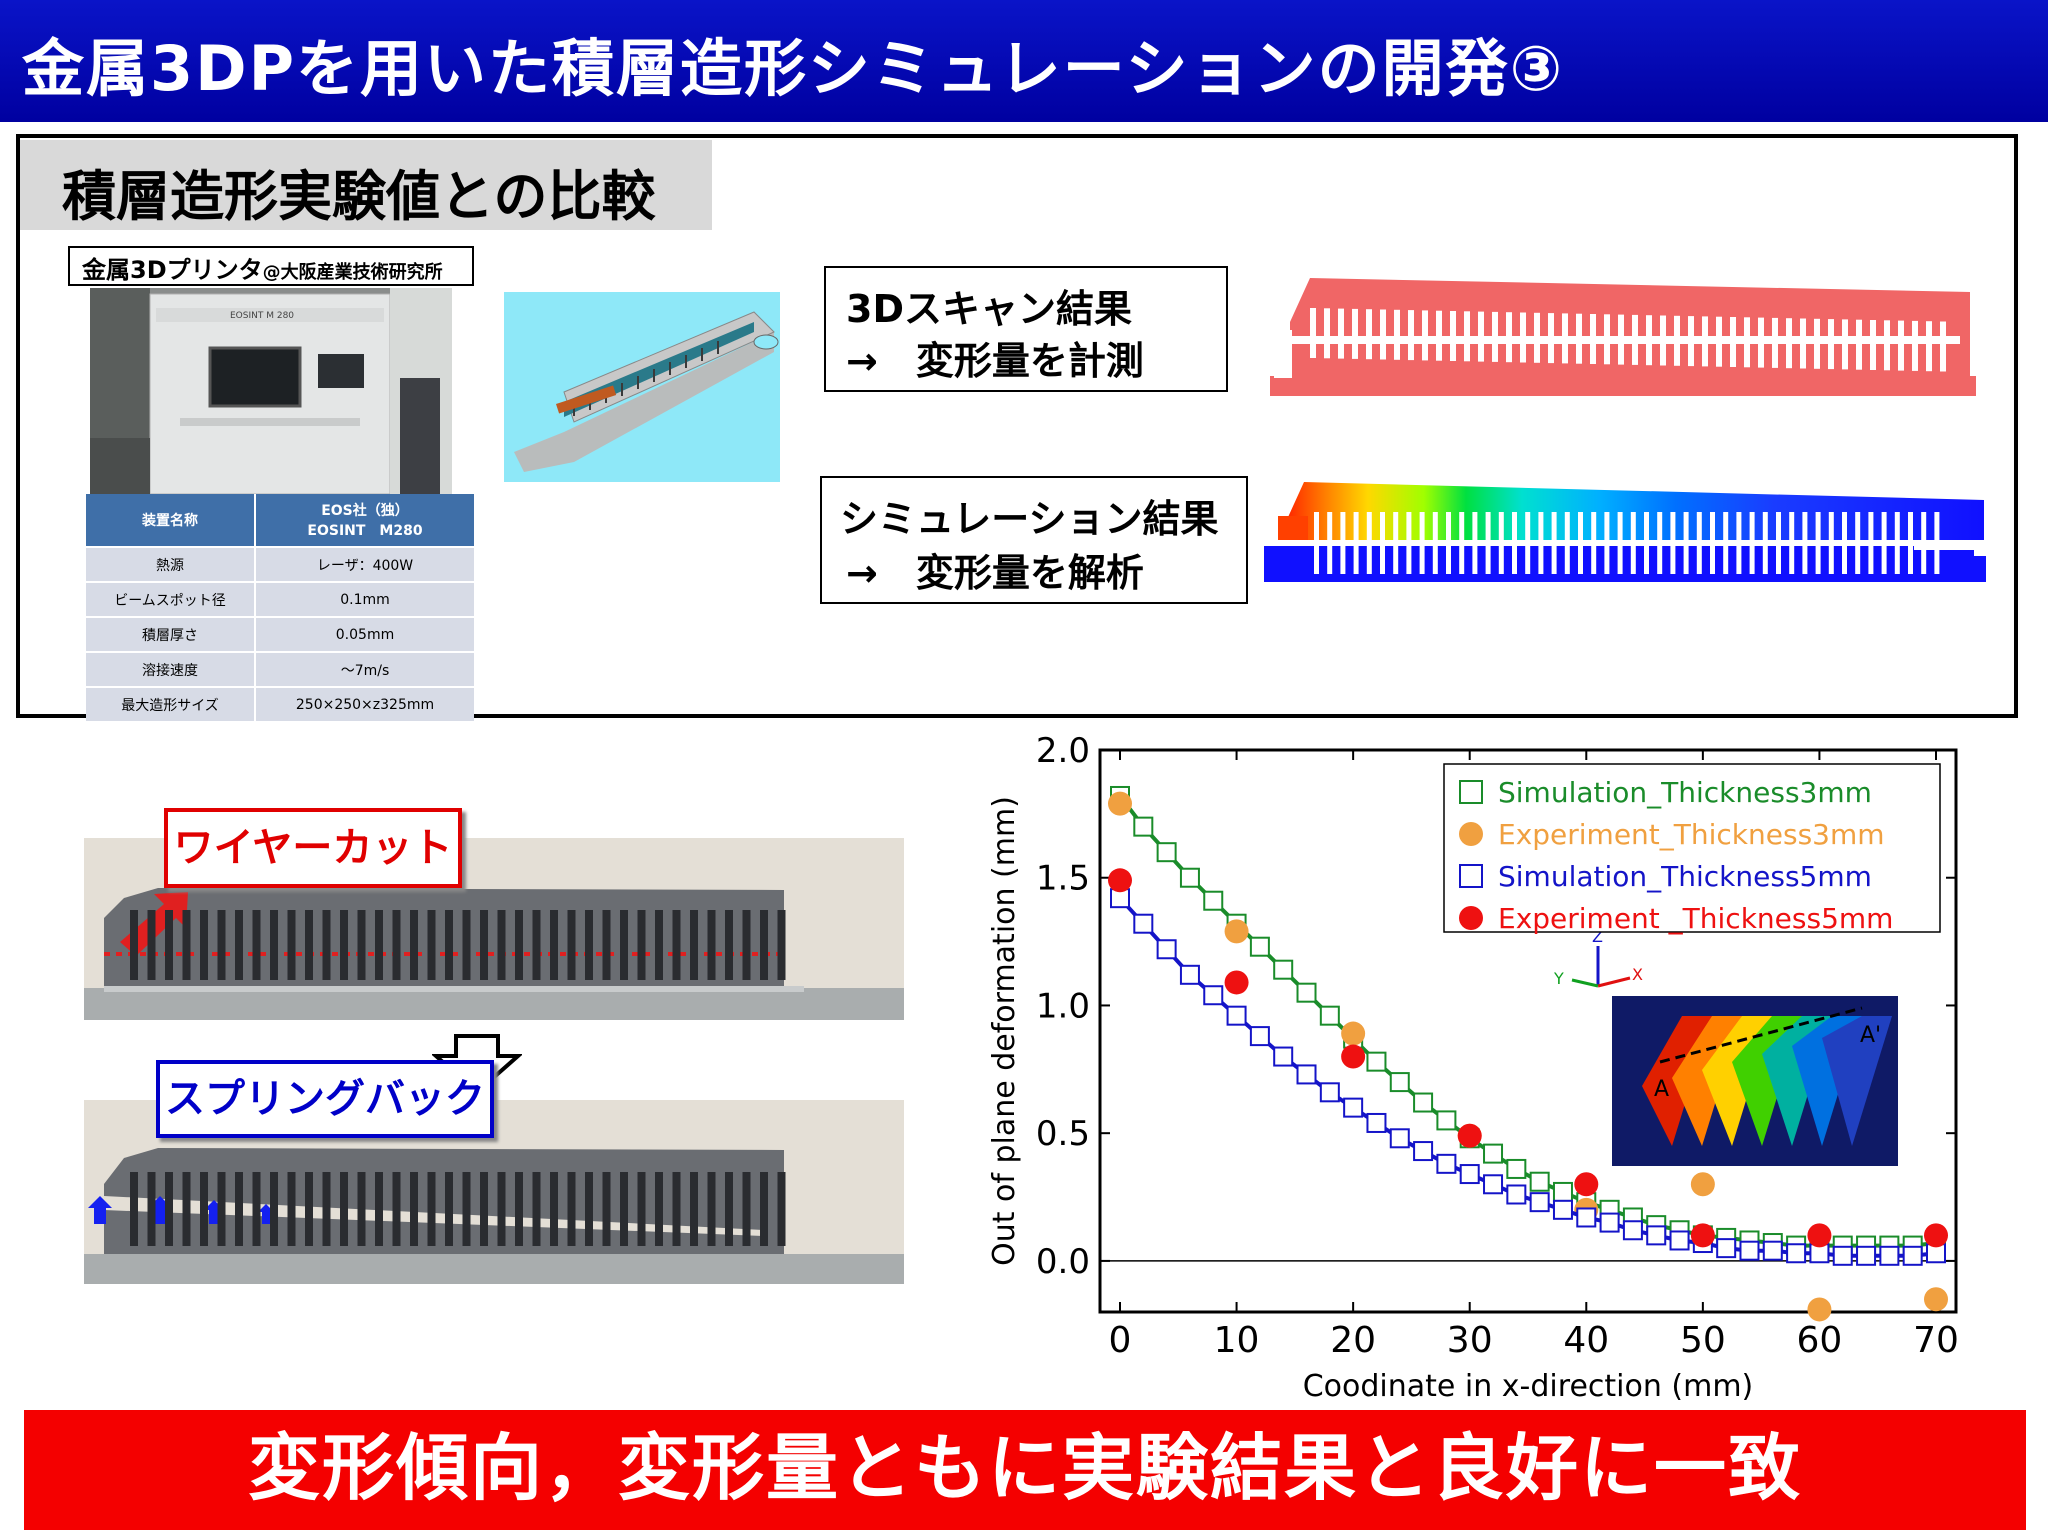  I want to click on y-tick-label: 0.5, so click(1063, 1134).